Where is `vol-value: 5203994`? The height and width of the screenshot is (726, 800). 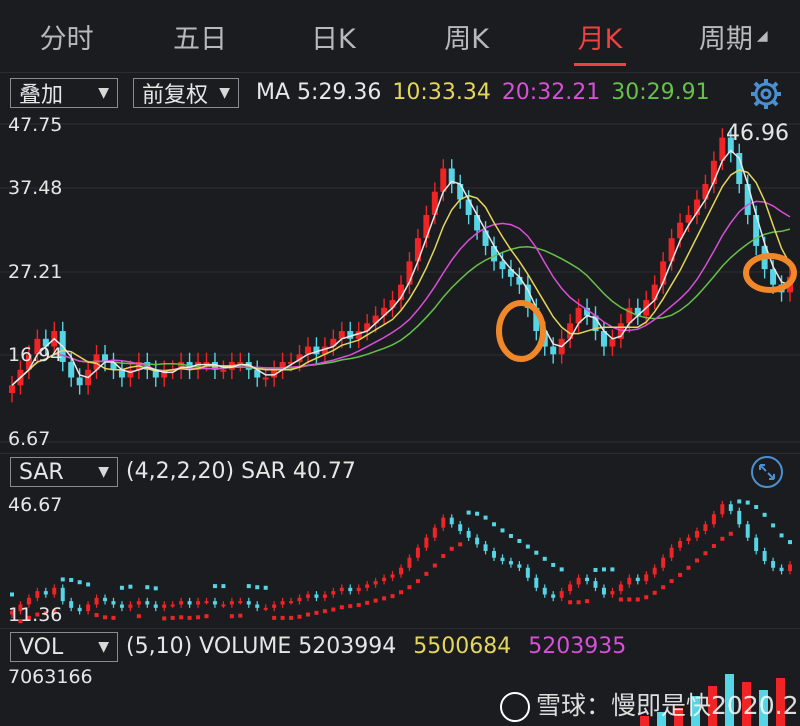 vol-value: 5203994 is located at coordinates (347, 646).